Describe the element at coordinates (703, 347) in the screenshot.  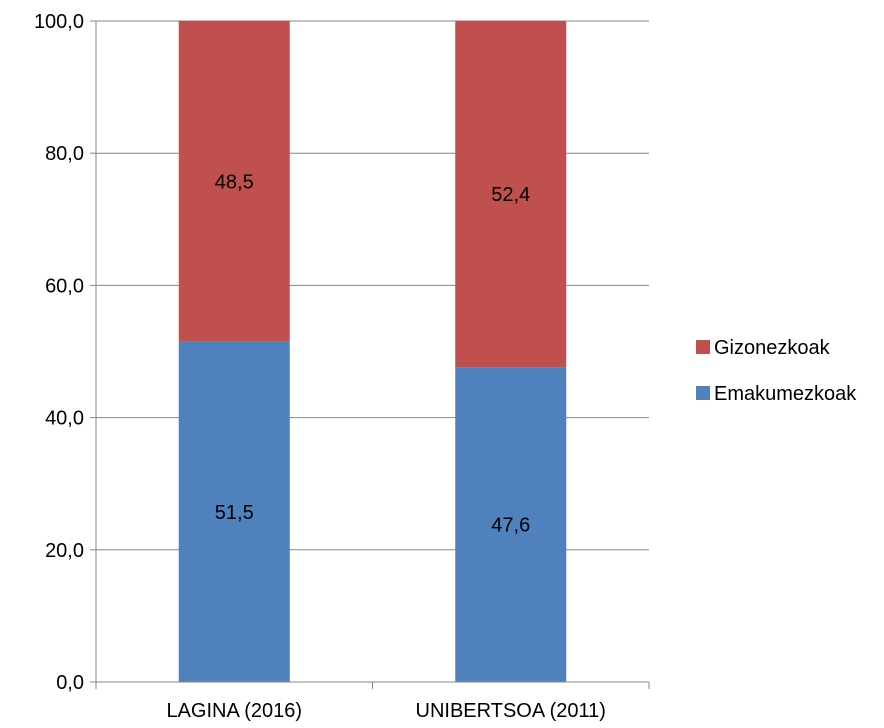
I see `legend-swatch-gizonezkoak` at that location.